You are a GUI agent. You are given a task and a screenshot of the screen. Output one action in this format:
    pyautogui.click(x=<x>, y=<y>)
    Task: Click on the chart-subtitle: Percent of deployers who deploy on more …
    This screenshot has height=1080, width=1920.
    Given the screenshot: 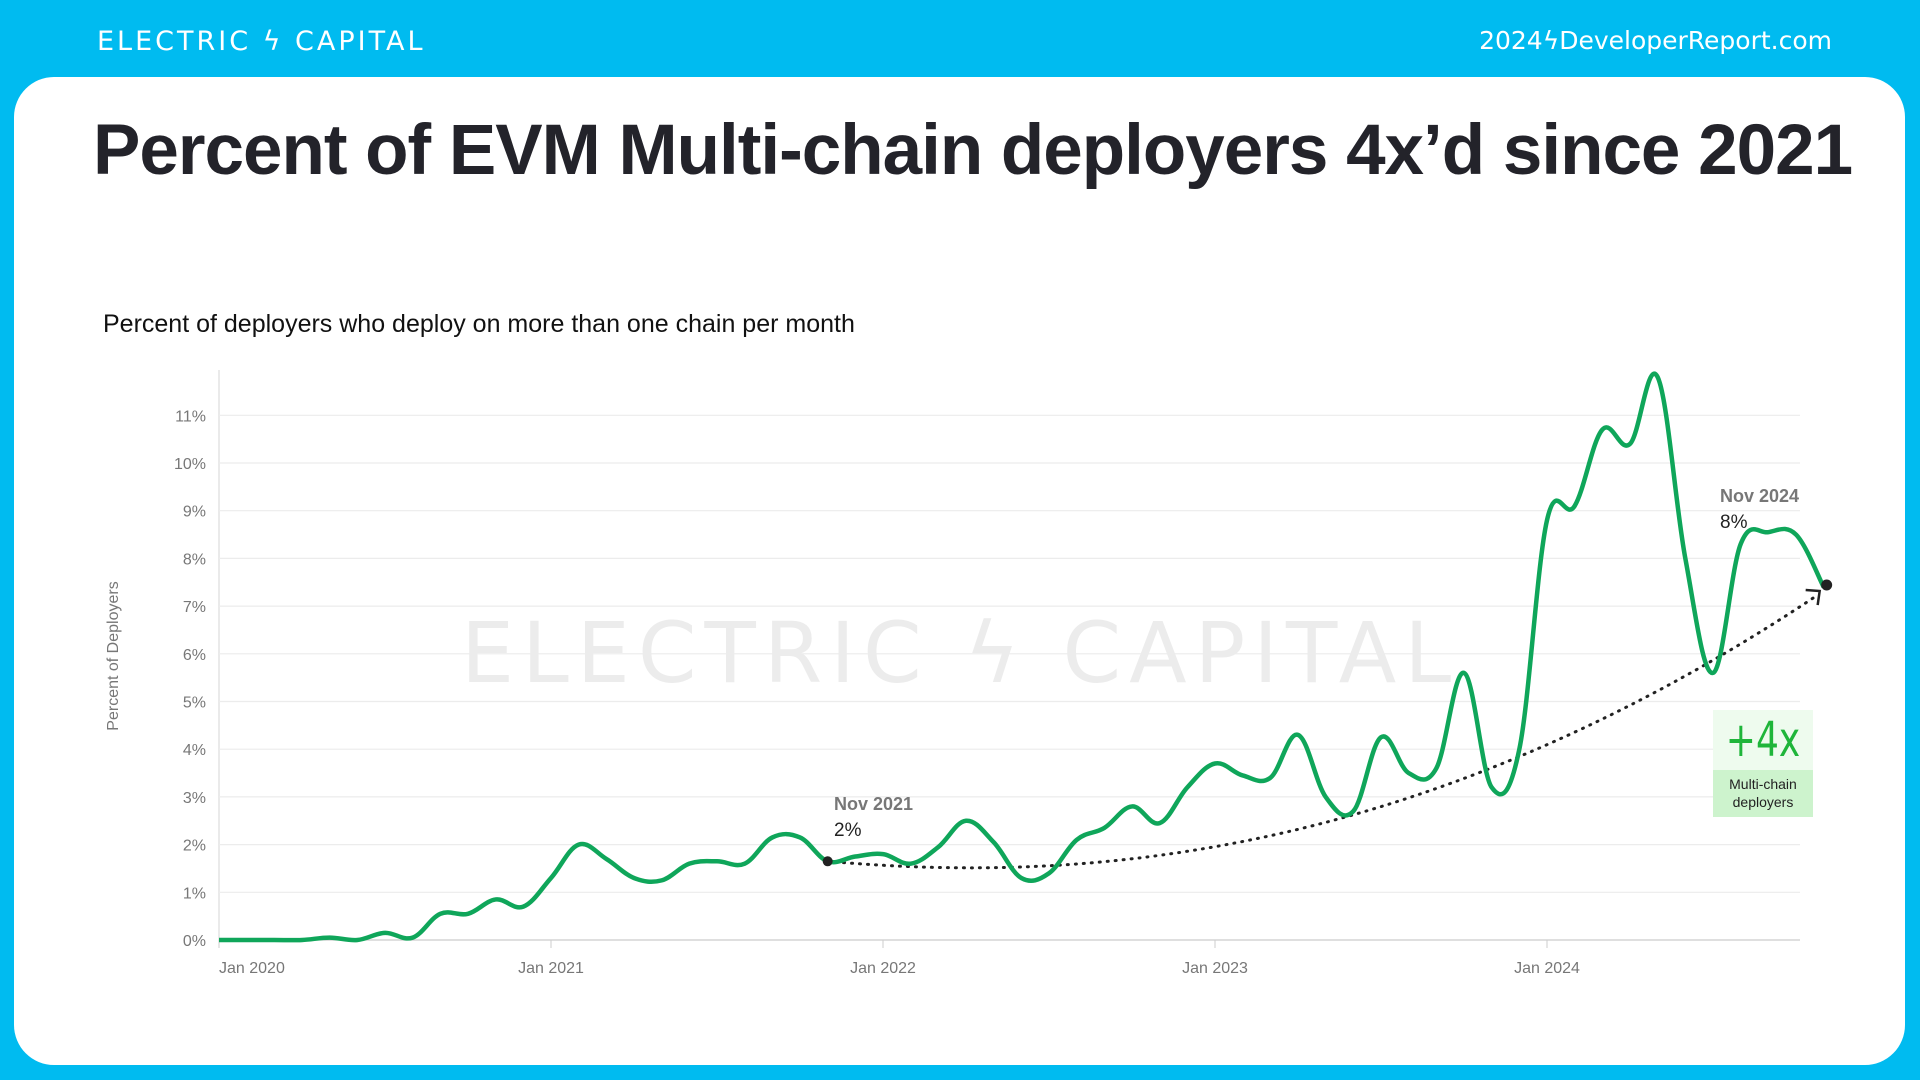 What is the action you would take?
    pyautogui.click(x=479, y=324)
    